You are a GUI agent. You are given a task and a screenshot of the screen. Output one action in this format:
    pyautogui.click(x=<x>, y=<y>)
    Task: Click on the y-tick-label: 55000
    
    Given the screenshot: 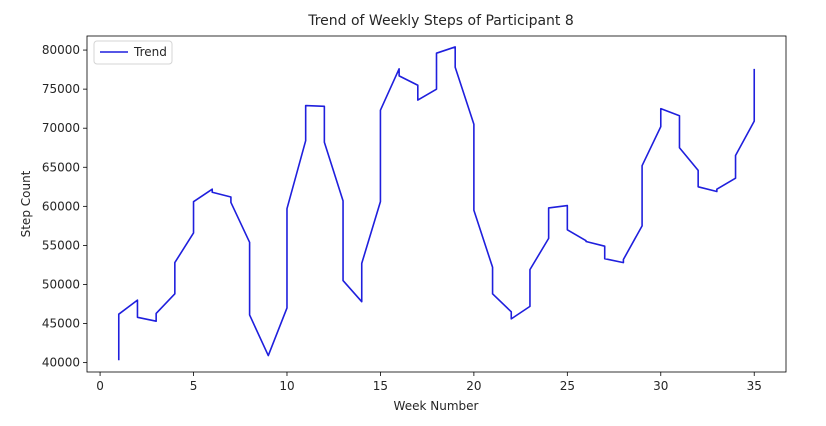 What is the action you would take?
    pyautogui.click(x=61, y=245)
    